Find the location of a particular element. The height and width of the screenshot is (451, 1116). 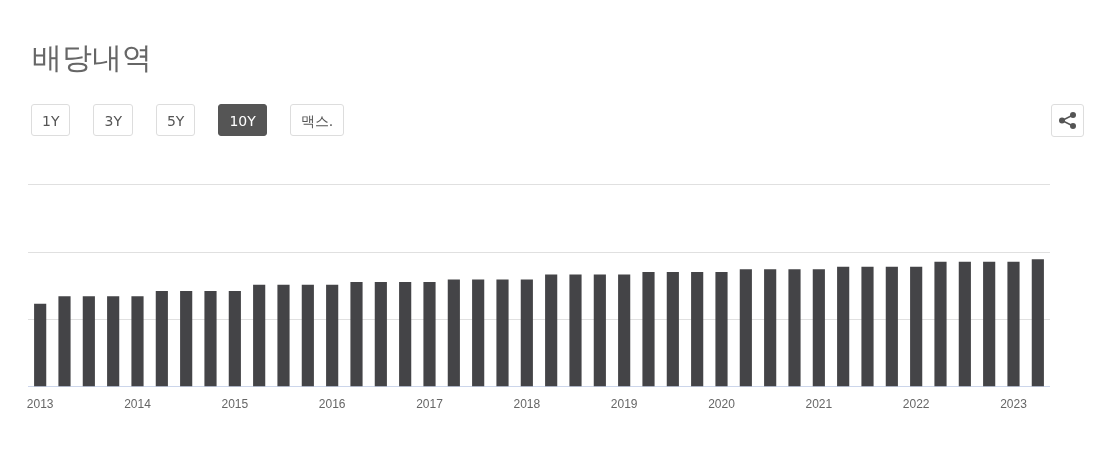

x-tick-label: 2017 is located at coordinates (430, 404).